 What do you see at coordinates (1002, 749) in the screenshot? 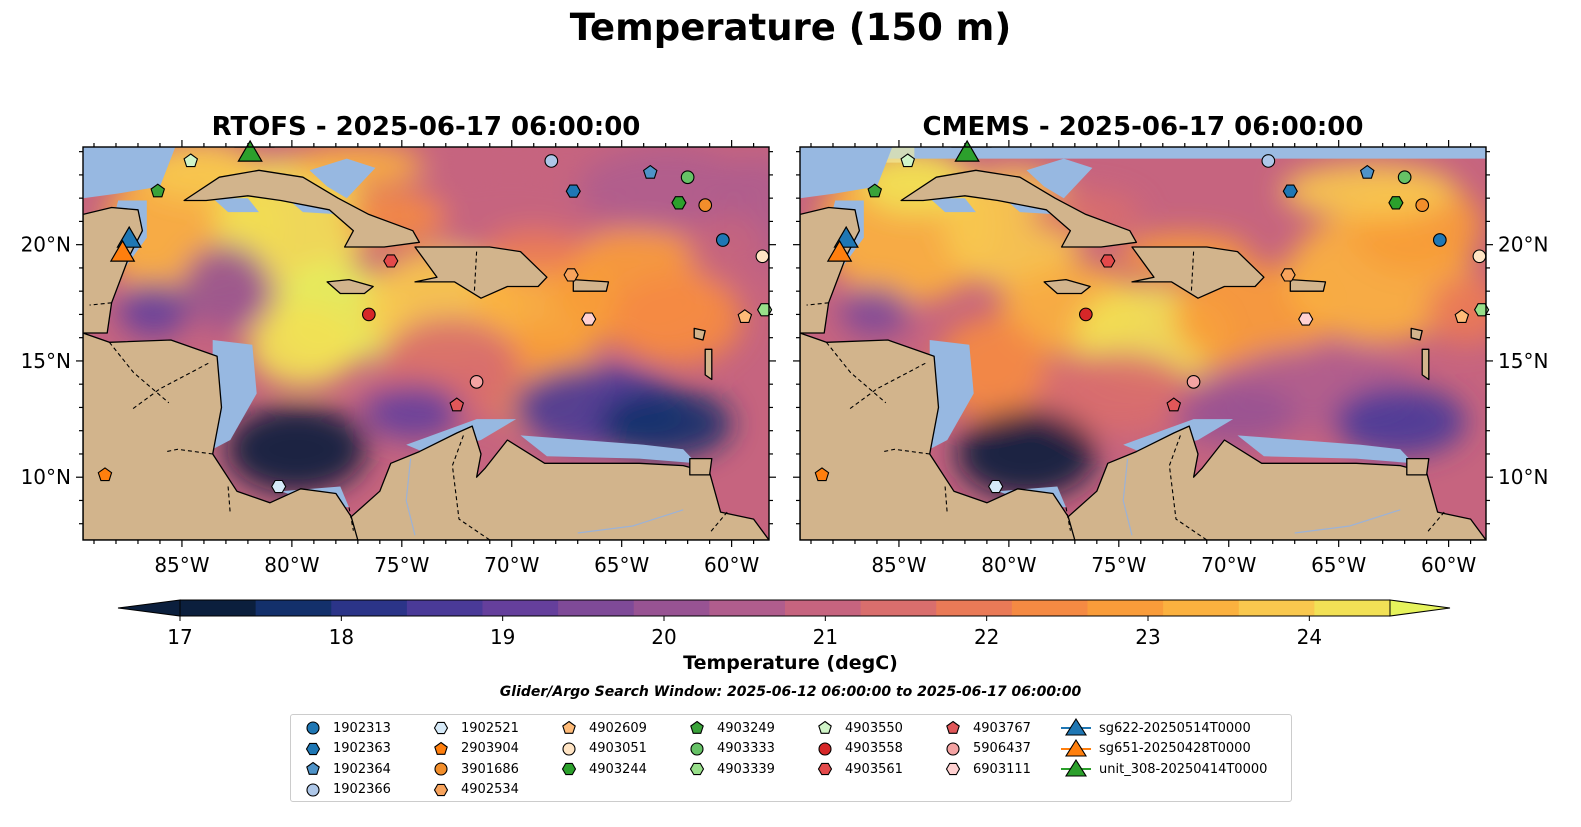
I see `legend-label: 5906437` at bounding box center [1002, 749].